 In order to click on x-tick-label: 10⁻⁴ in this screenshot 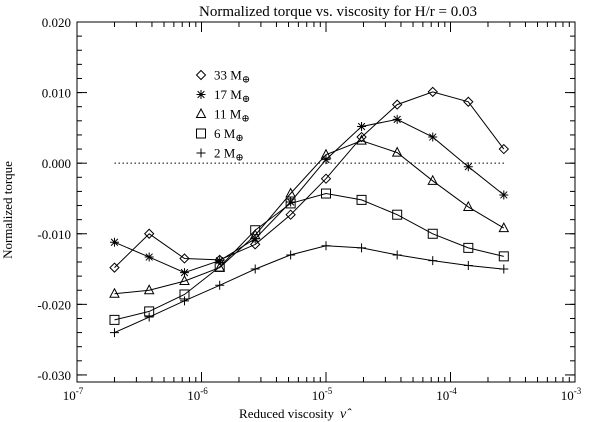, I will do `click(446, 394)`.